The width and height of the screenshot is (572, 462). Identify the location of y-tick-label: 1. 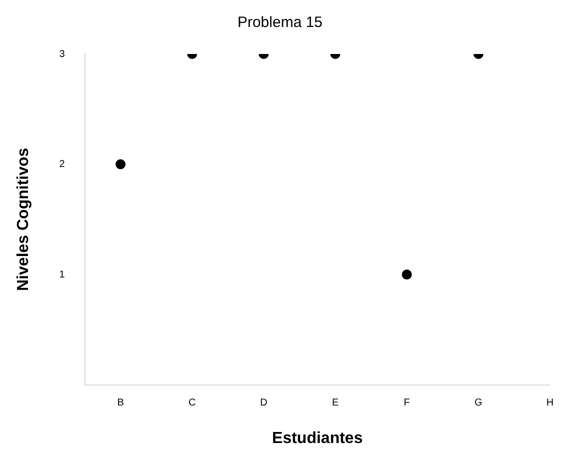
(62, 274).